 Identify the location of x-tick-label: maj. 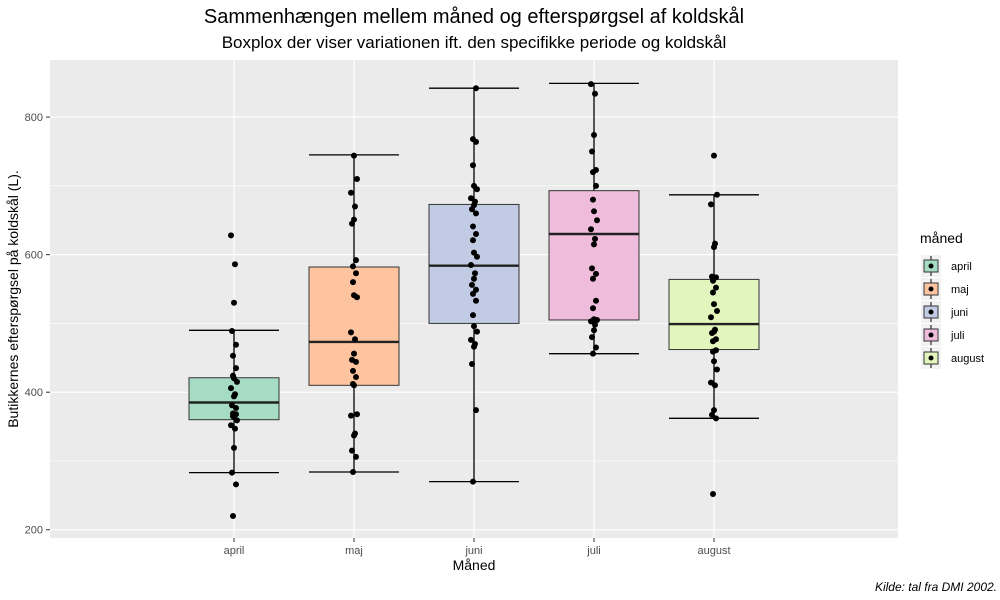
(354, 551).